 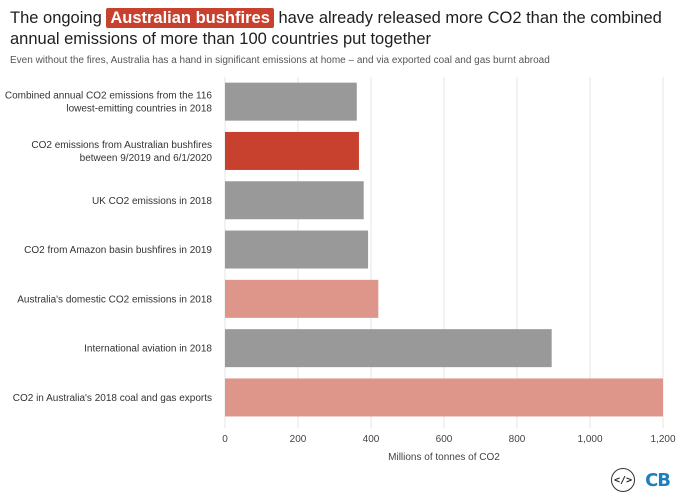 I want to click on category-label-line: International aviation in 2018, so click(x=148, y=349).